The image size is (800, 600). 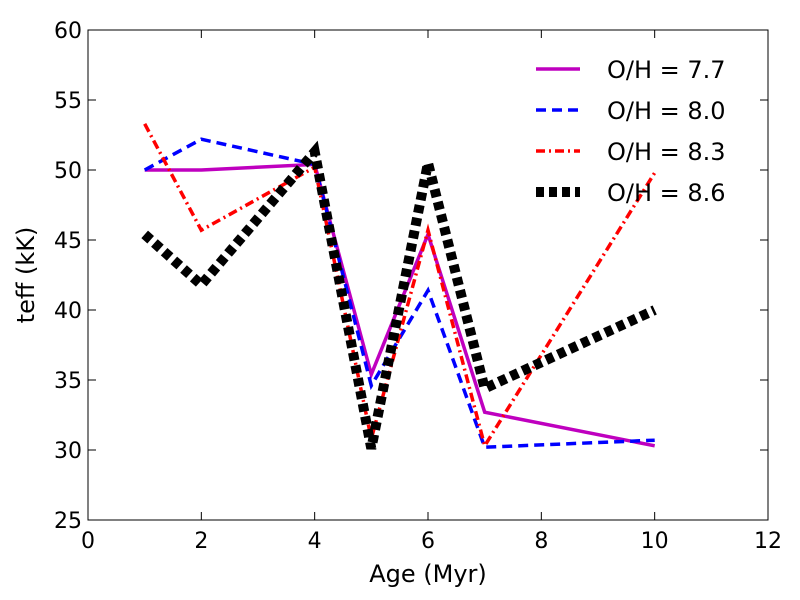 What do you see at coordinates (428, 541) in the screenshot?
I see `x-tick-label-3: 6` at bounding box center [428, 541].